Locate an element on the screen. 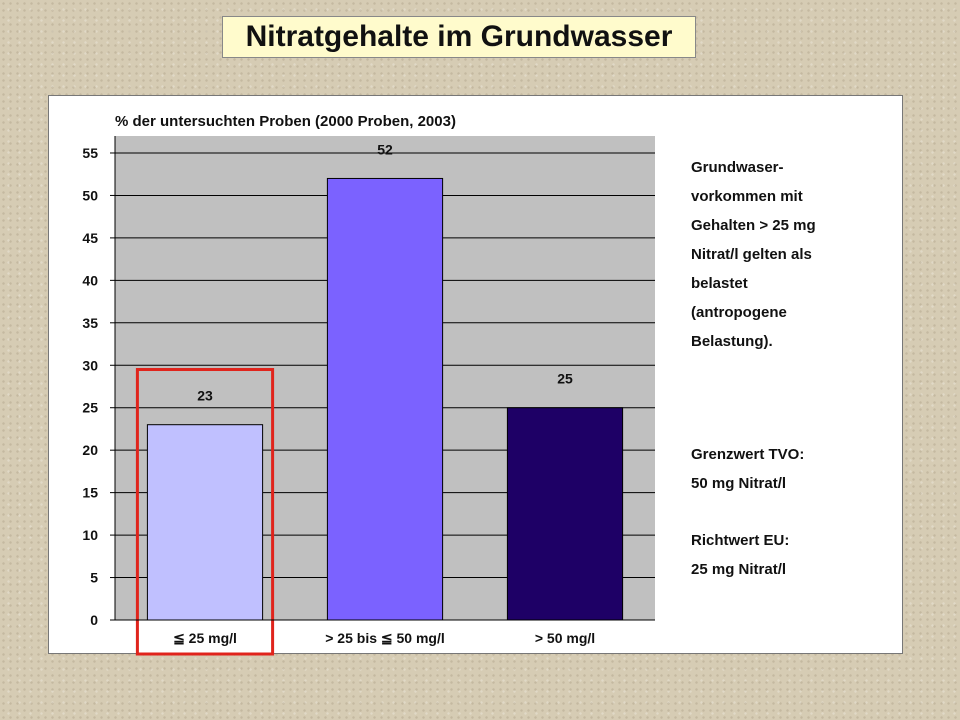  eu-value: 25 mg Nitrat/l is located at coordinates (739, 569).